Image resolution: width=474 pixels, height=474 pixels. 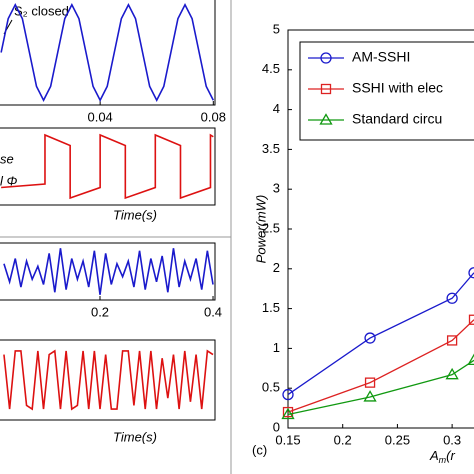 I want to click on y-tick-label: 3, so click(x=276, y=188).